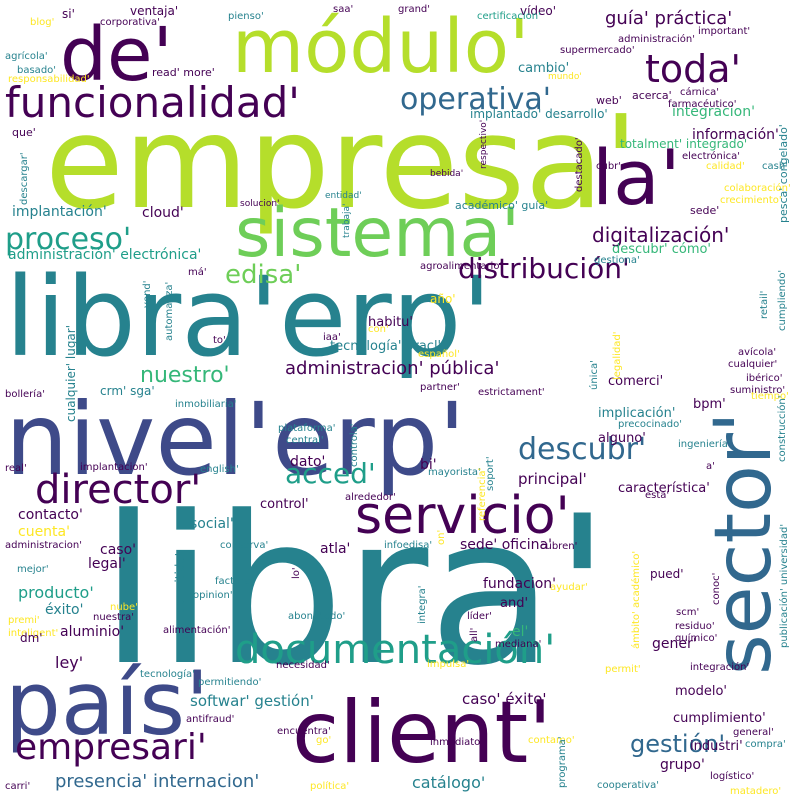 This screenshot has width=800, height=800. I want to click on cloud-word: to', so click(219, 340).